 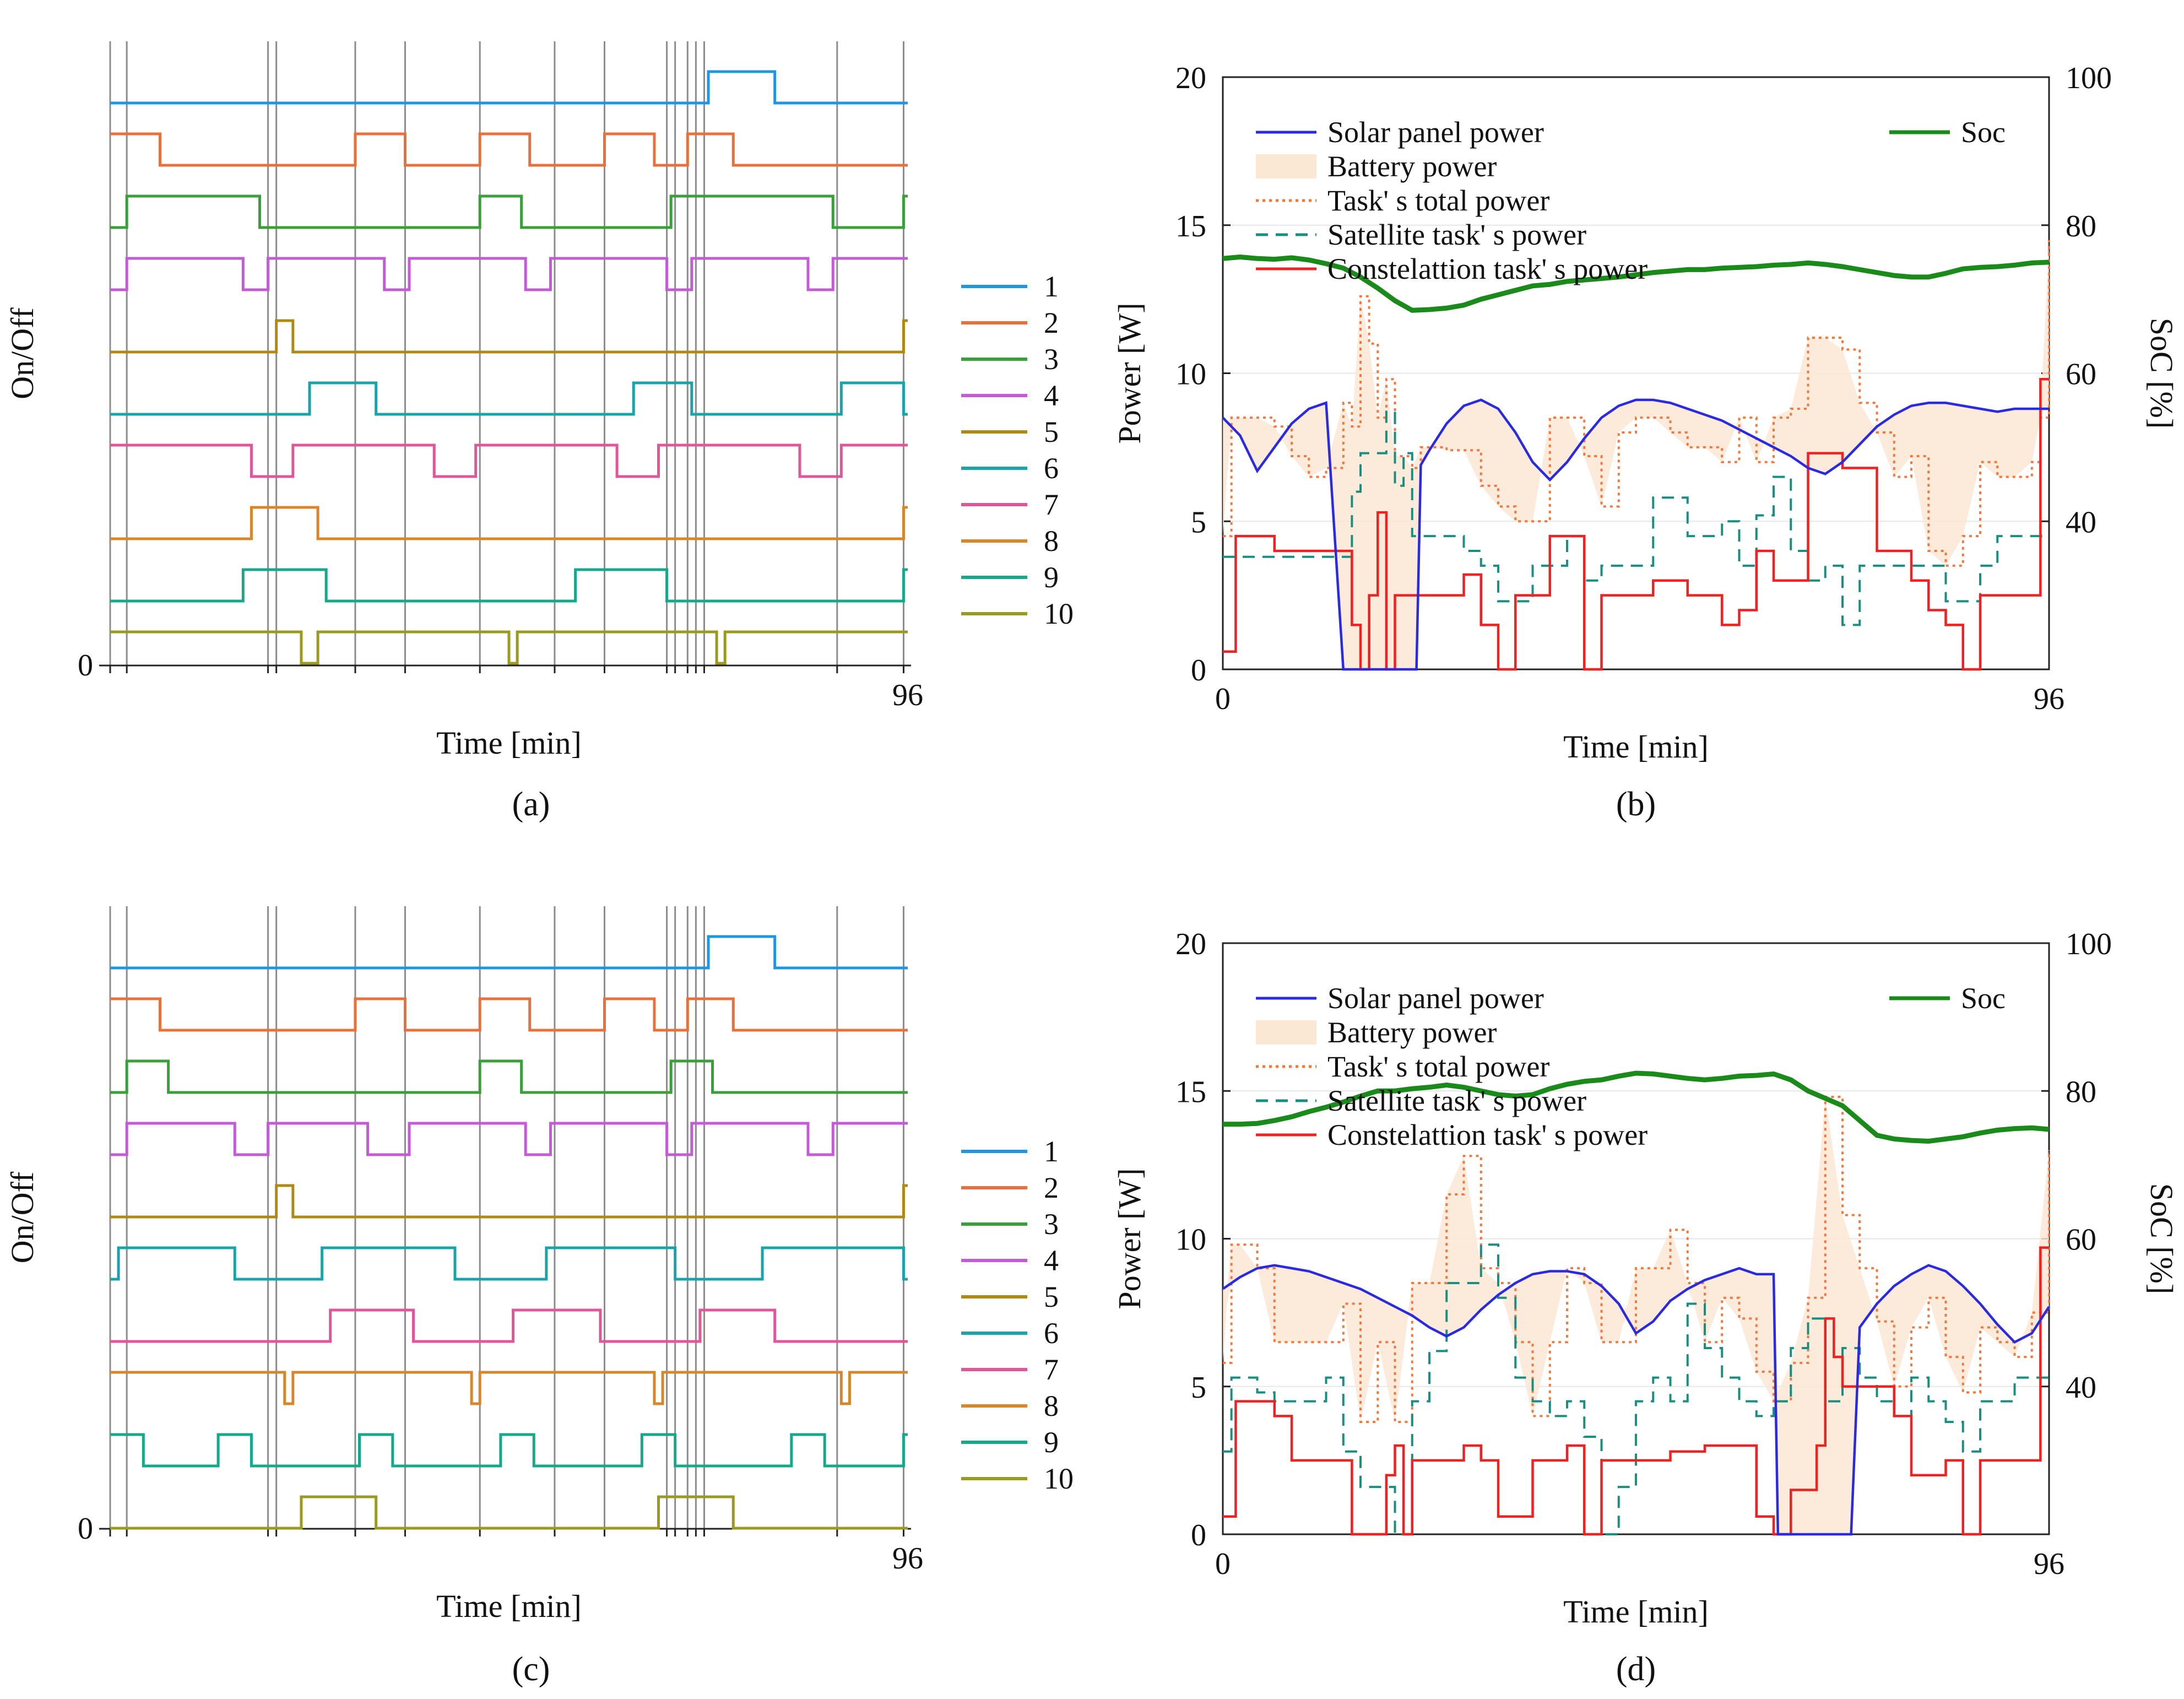 What do you see at coordinates (1636, 804) in the screenshot?
I see `caption: (b)` at bounding box center [1636, 804].